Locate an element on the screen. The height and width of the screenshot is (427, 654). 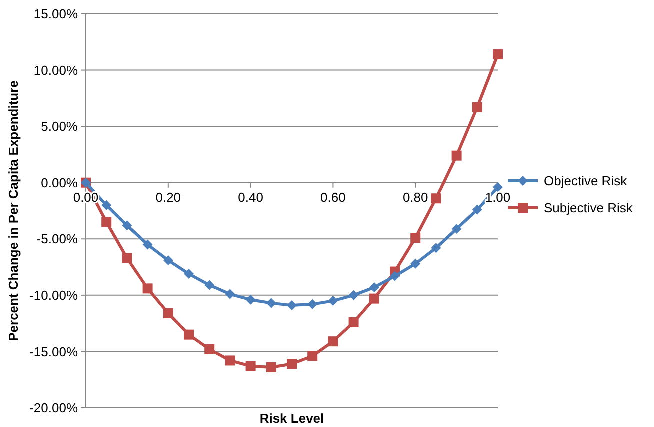
x-tick-label: 0.40 is located at coordinates (251, 197).